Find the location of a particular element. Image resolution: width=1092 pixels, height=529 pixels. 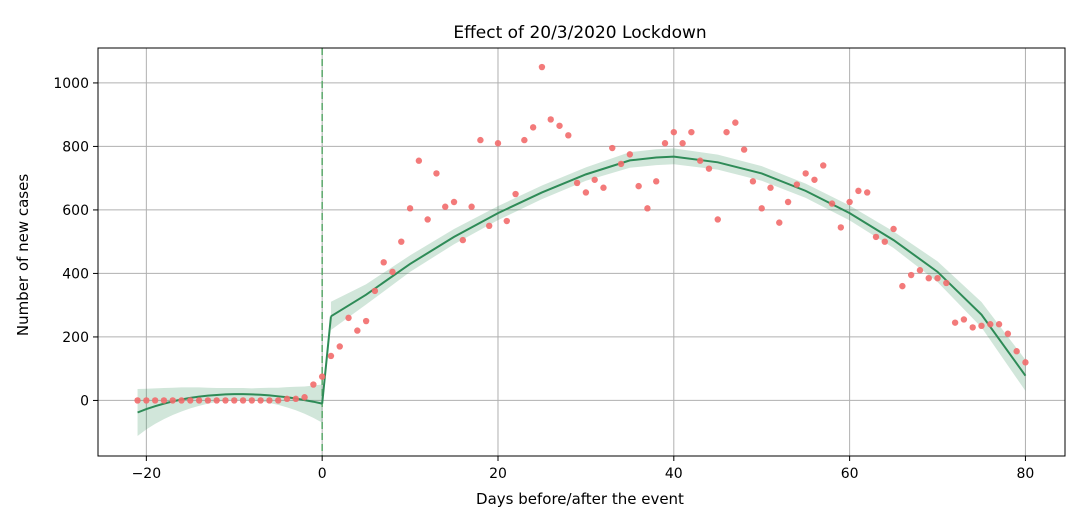

x-axis-title: Days before/after the event is located at coordinates (580, 499).